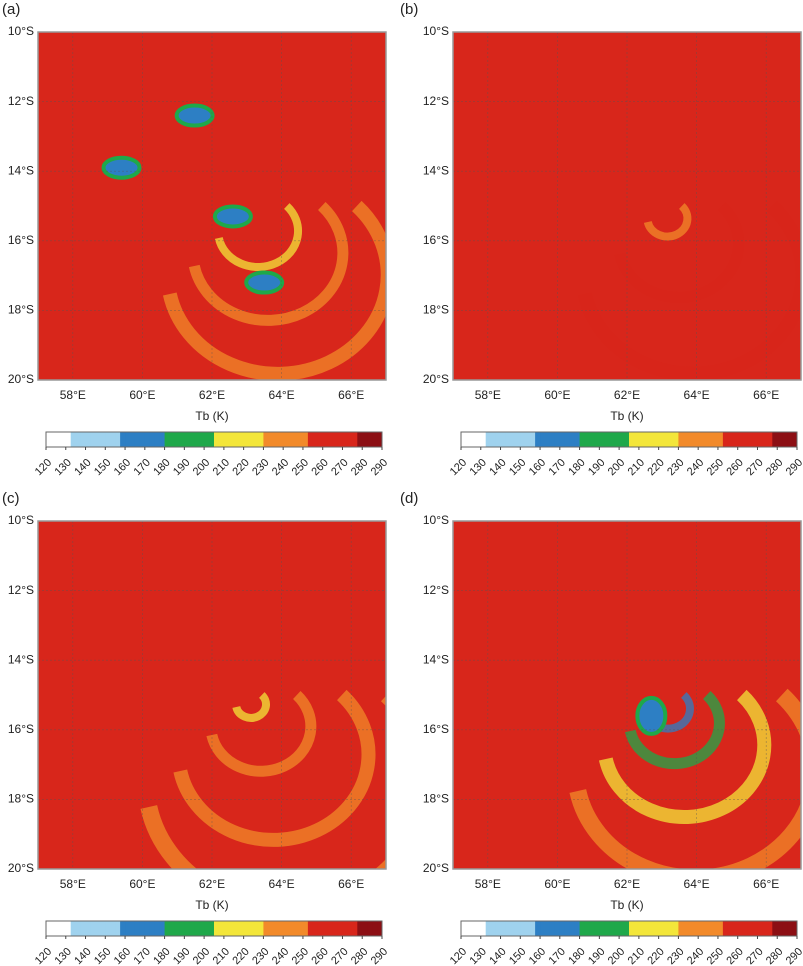 This screenshot has height=966, width=803. What do you see at coordinates (576, 467) in the screenshot?
I see `colorbar-tick-label: 180` at bounding box center [576, 467].